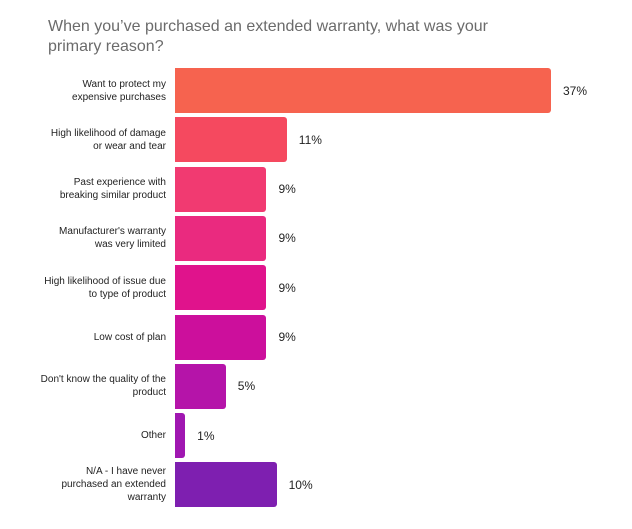 This screenshot has width=632, height=529. Describe the element at coordinates (246, 386) in the screenshot. I see `value-label: 5%` at that location.